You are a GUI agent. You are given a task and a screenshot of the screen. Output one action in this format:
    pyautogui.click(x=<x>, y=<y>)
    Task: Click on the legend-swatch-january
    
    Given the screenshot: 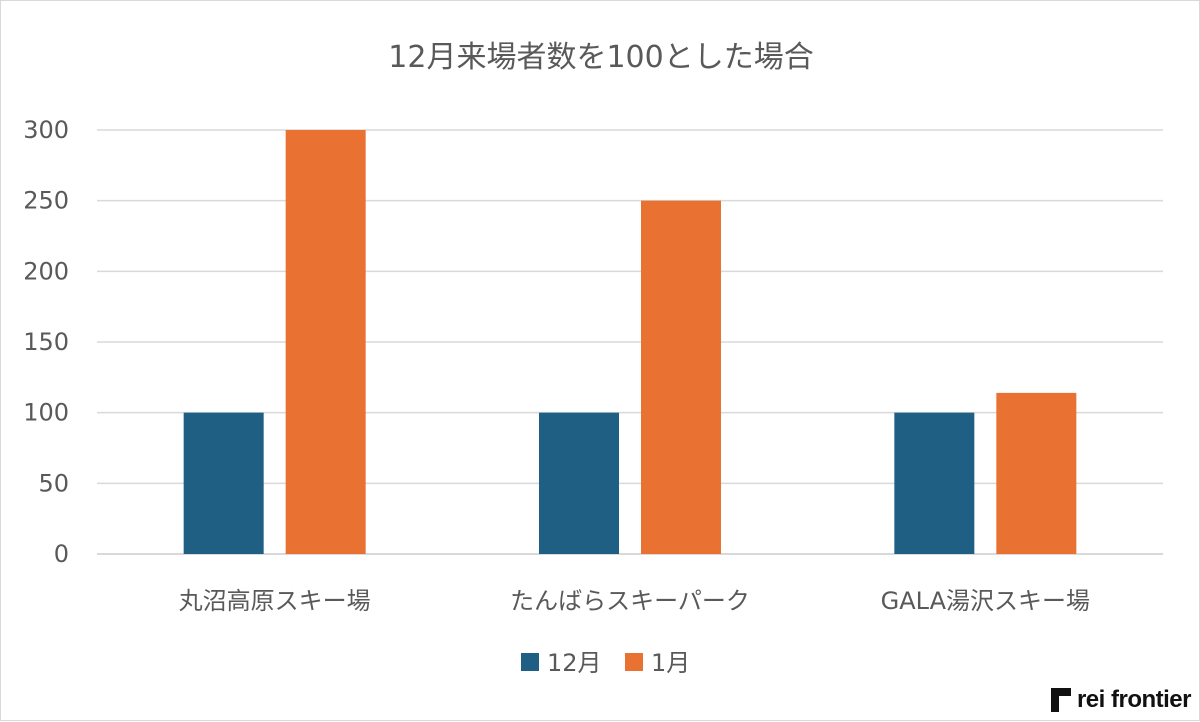 What is the action you would take?
    pyautogui.click(x=634, y=662)
    